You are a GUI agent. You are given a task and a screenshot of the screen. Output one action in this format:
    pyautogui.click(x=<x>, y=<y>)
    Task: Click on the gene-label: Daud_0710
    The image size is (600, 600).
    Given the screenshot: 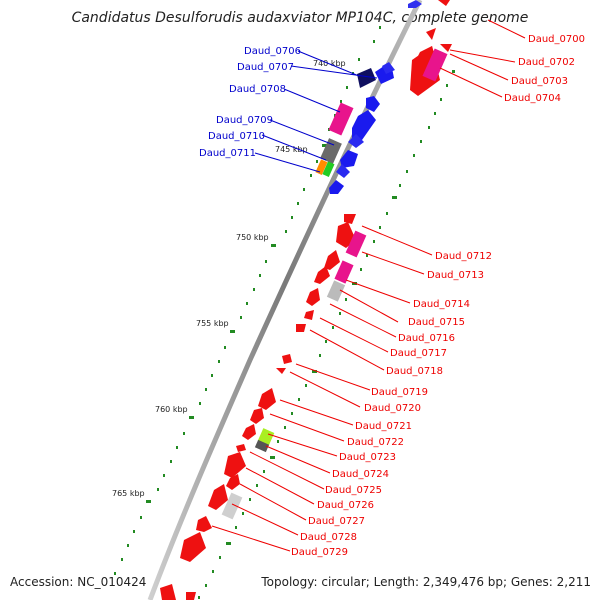 What is the action you would take?
    pyautogui.click(x=236, y=136)
    